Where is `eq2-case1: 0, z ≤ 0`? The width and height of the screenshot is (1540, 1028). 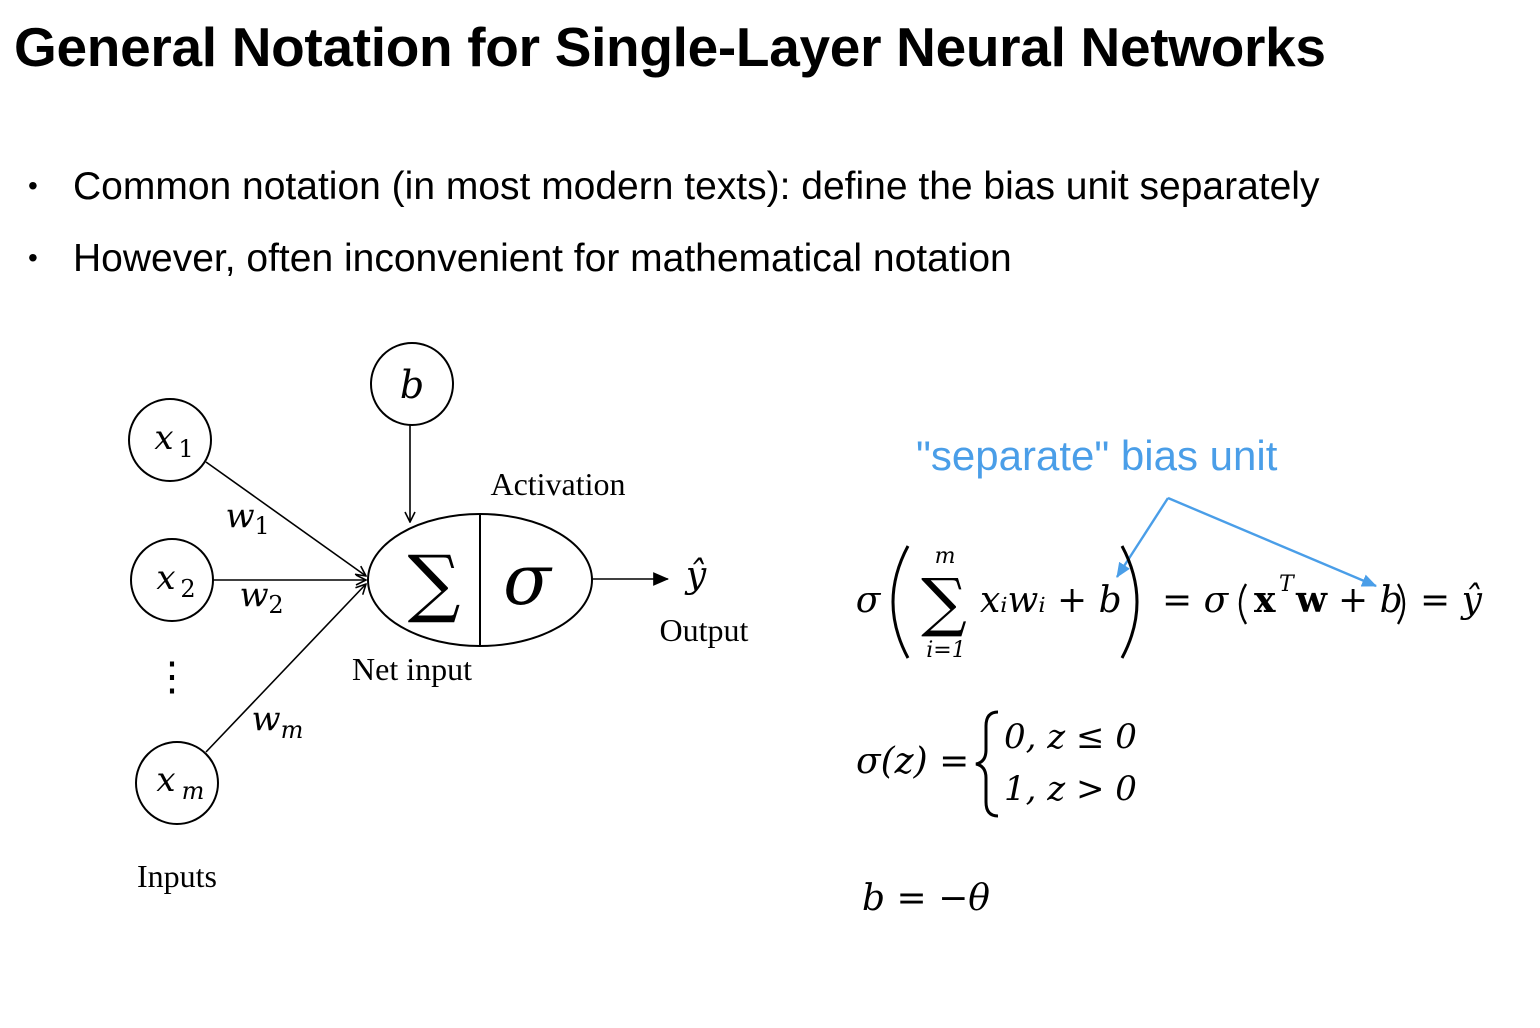 eq2-case1: 0, z ≤ 0 is located at coordinates (1070, 737).